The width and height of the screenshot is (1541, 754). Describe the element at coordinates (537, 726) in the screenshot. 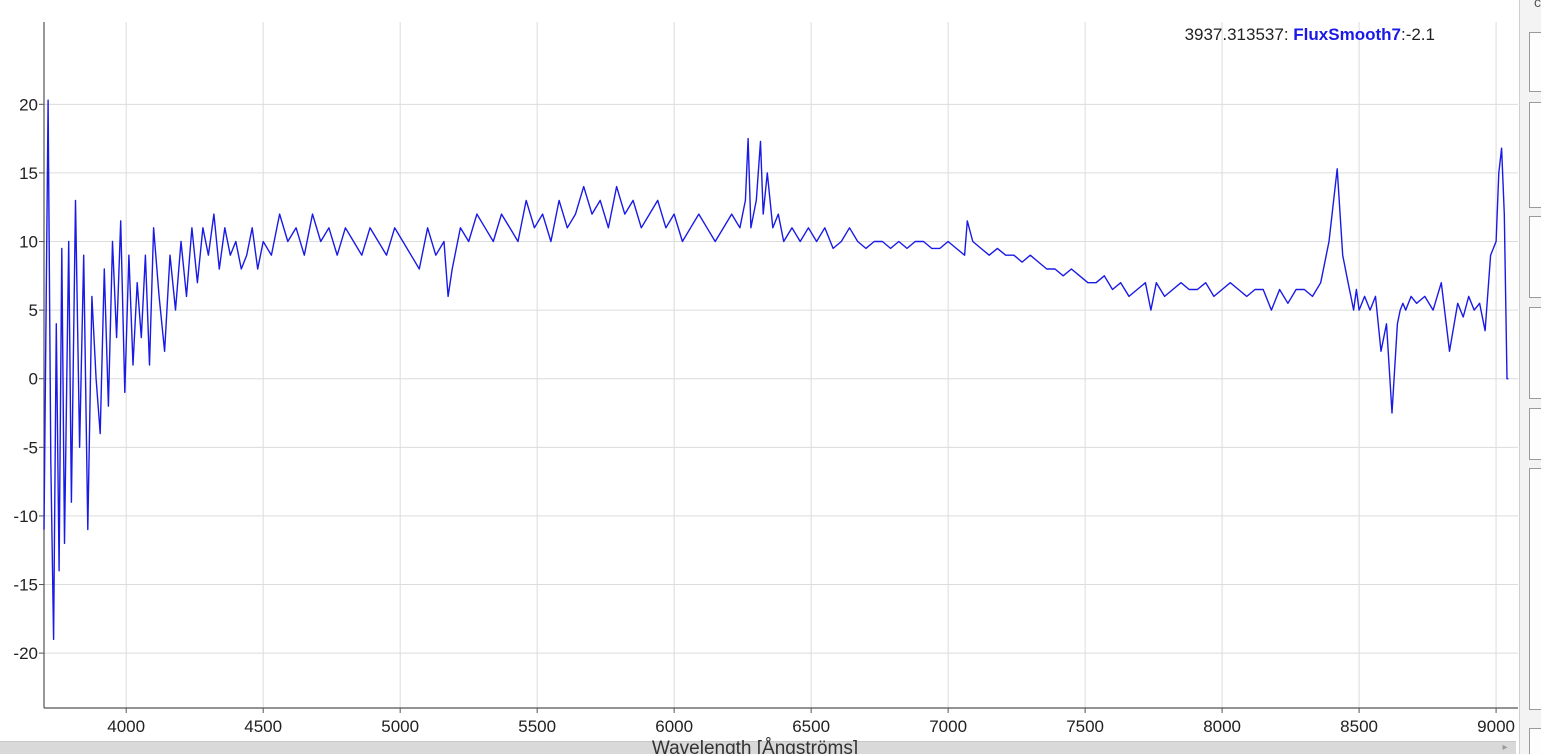

I see `x-tick-label: 5500` at that location.